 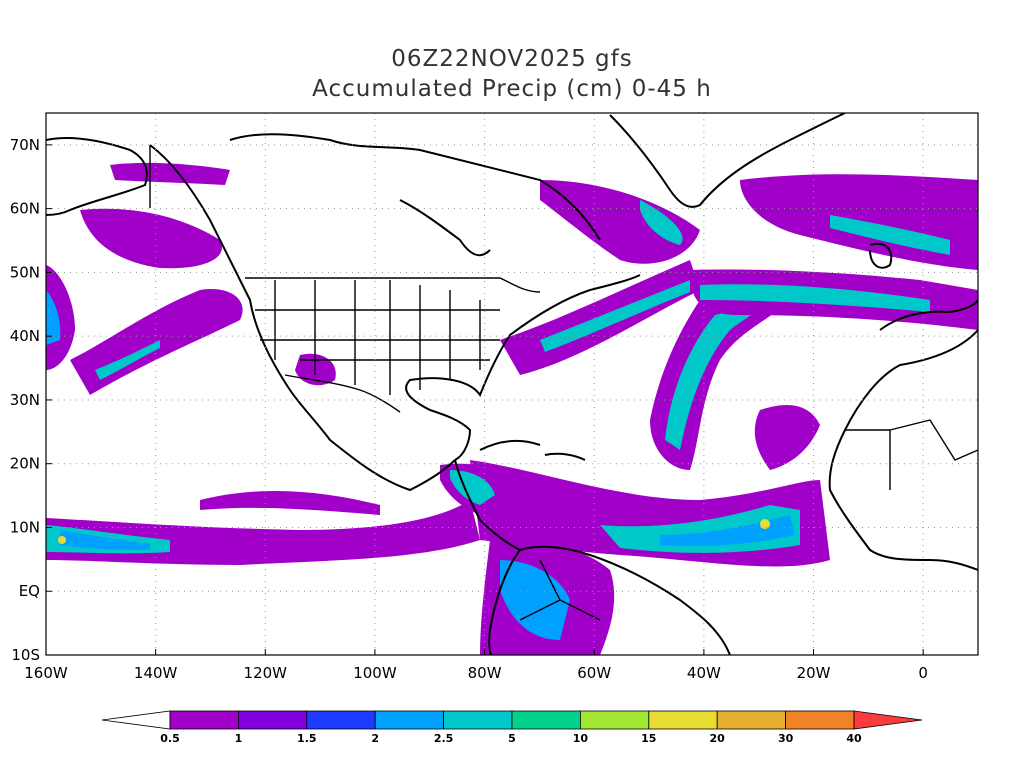 I want to click on colorbar-label: 2.5, so click(x=444, y=738).